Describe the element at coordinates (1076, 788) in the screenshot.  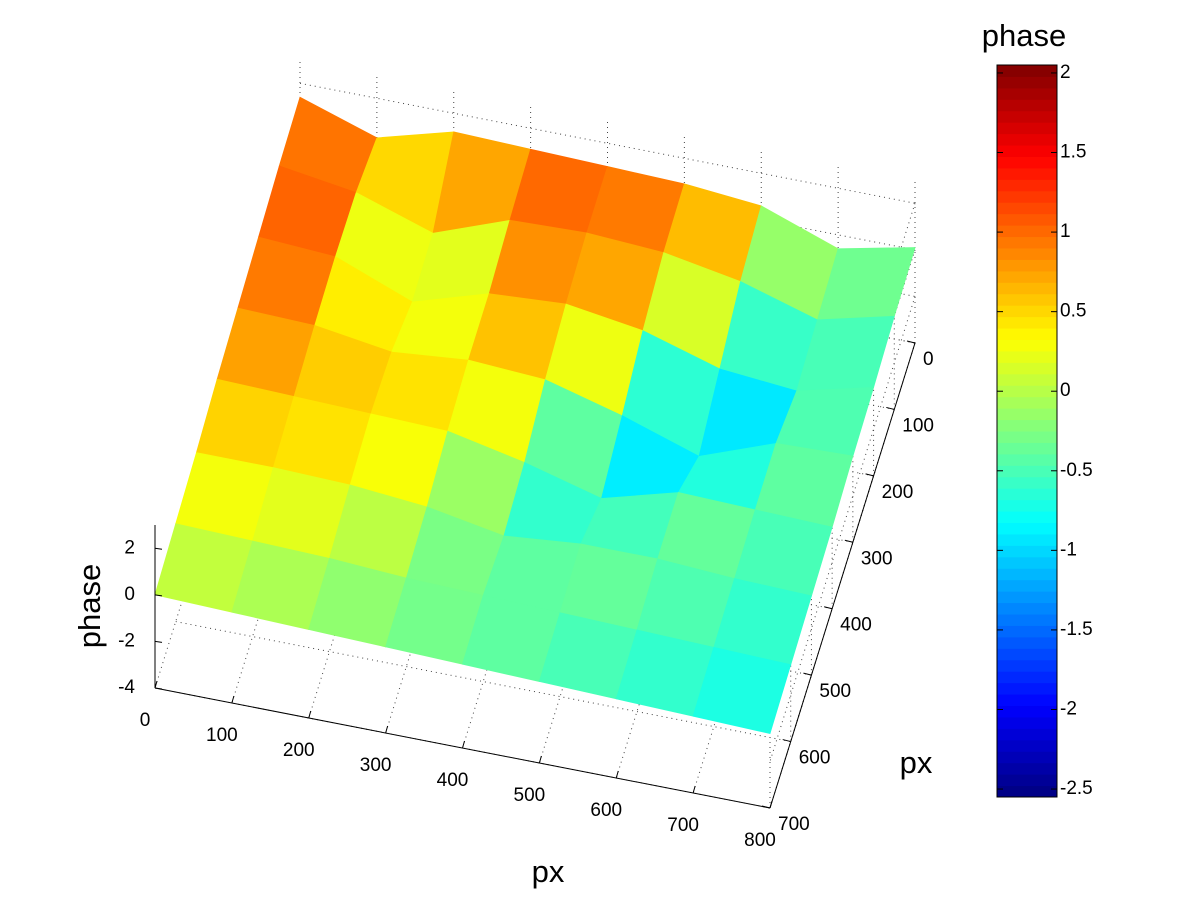
I see `colorbar-tick-label: -2.5` at that location.